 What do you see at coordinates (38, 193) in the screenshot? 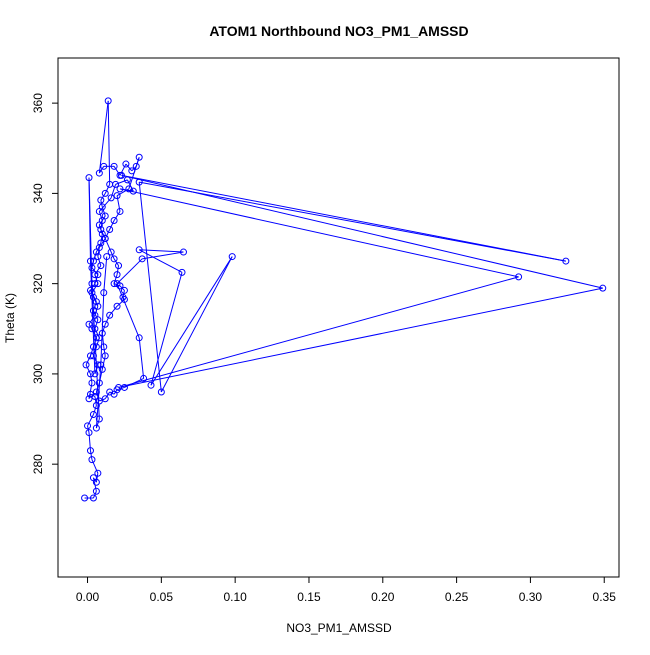
I see `y-tick-label: 340` at bounding box center [38, 193].